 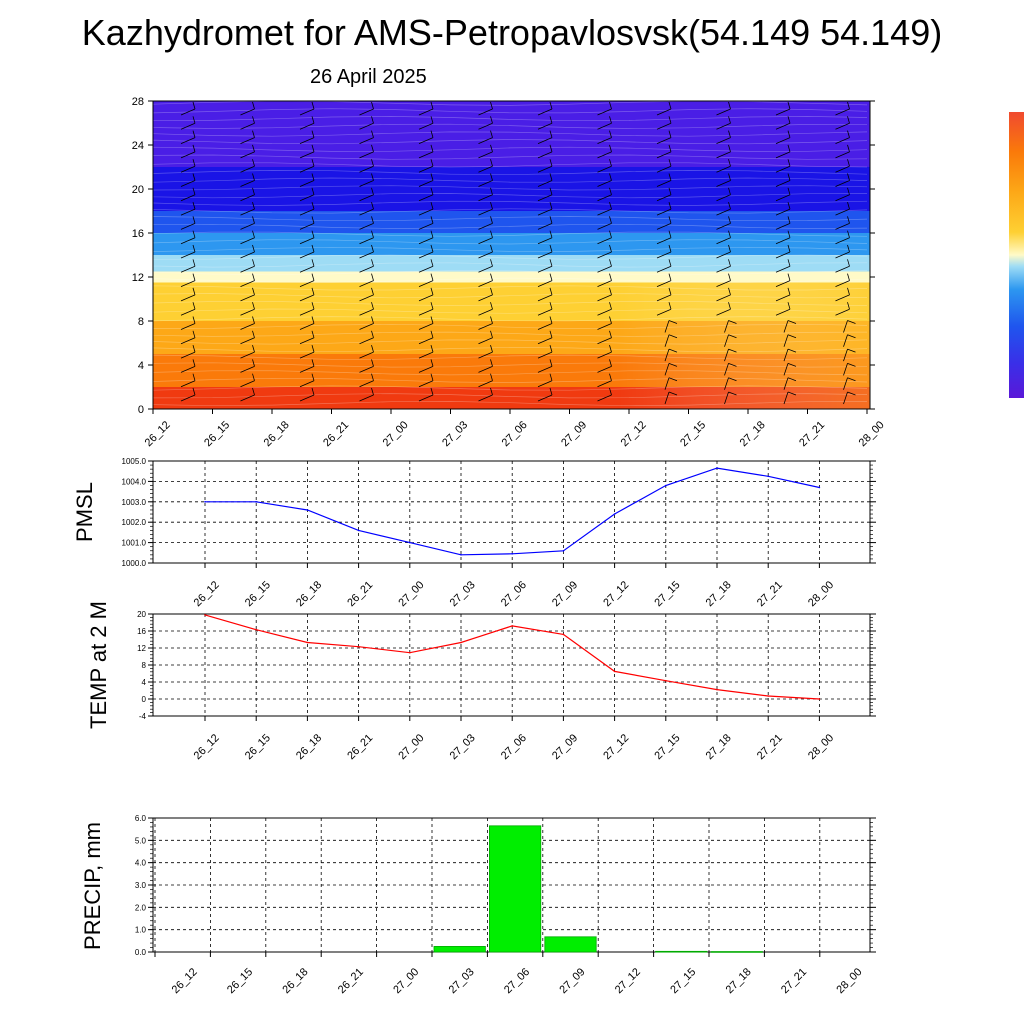 What do you see at coordinates (693, 434) in the screenshot?
I see `x-tick-label: 27_15` at bounding box center [693, 434].